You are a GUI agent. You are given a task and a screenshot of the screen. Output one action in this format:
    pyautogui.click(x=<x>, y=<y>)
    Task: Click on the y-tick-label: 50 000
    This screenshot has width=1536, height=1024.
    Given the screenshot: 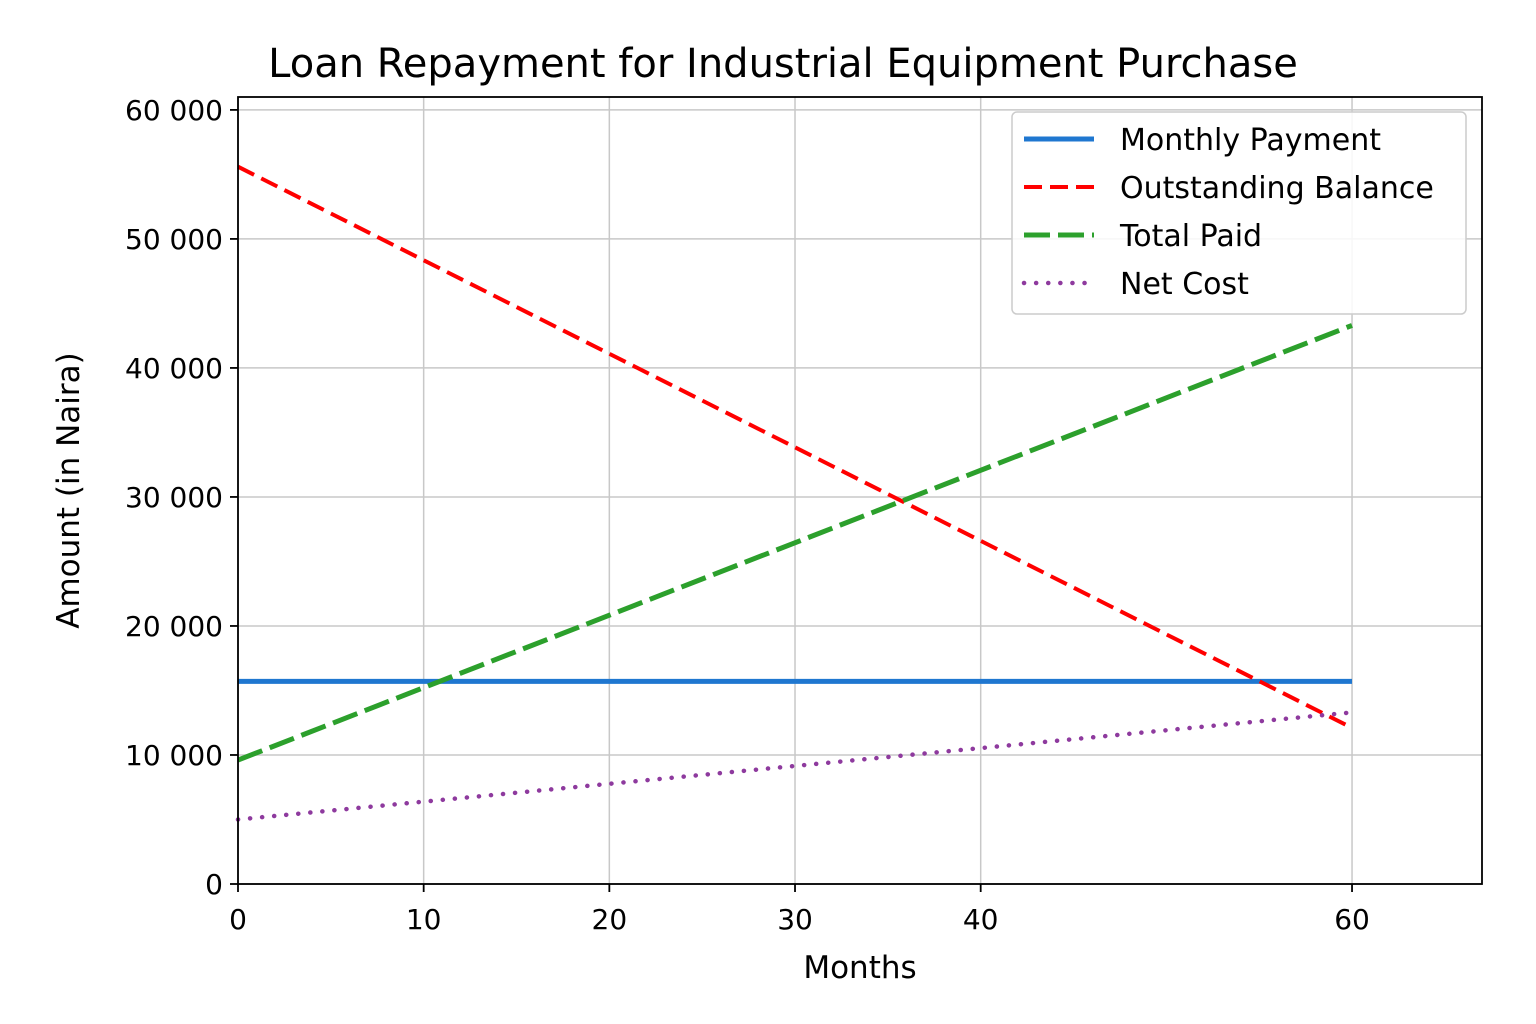 What is the action you would take?
    pyautogui.click(x=174, y=239)
    